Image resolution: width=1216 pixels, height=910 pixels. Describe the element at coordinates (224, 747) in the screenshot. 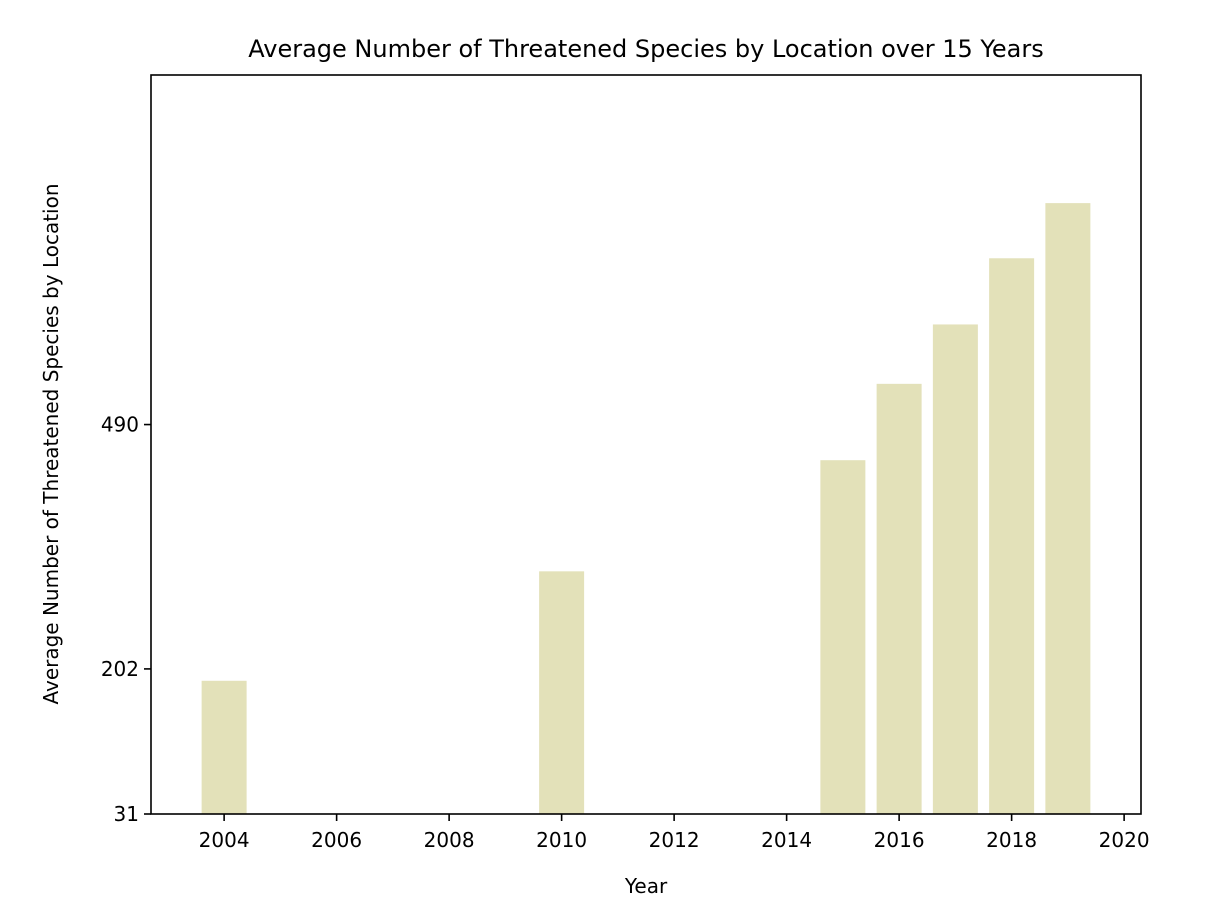

I see `bar-2004` at that location.